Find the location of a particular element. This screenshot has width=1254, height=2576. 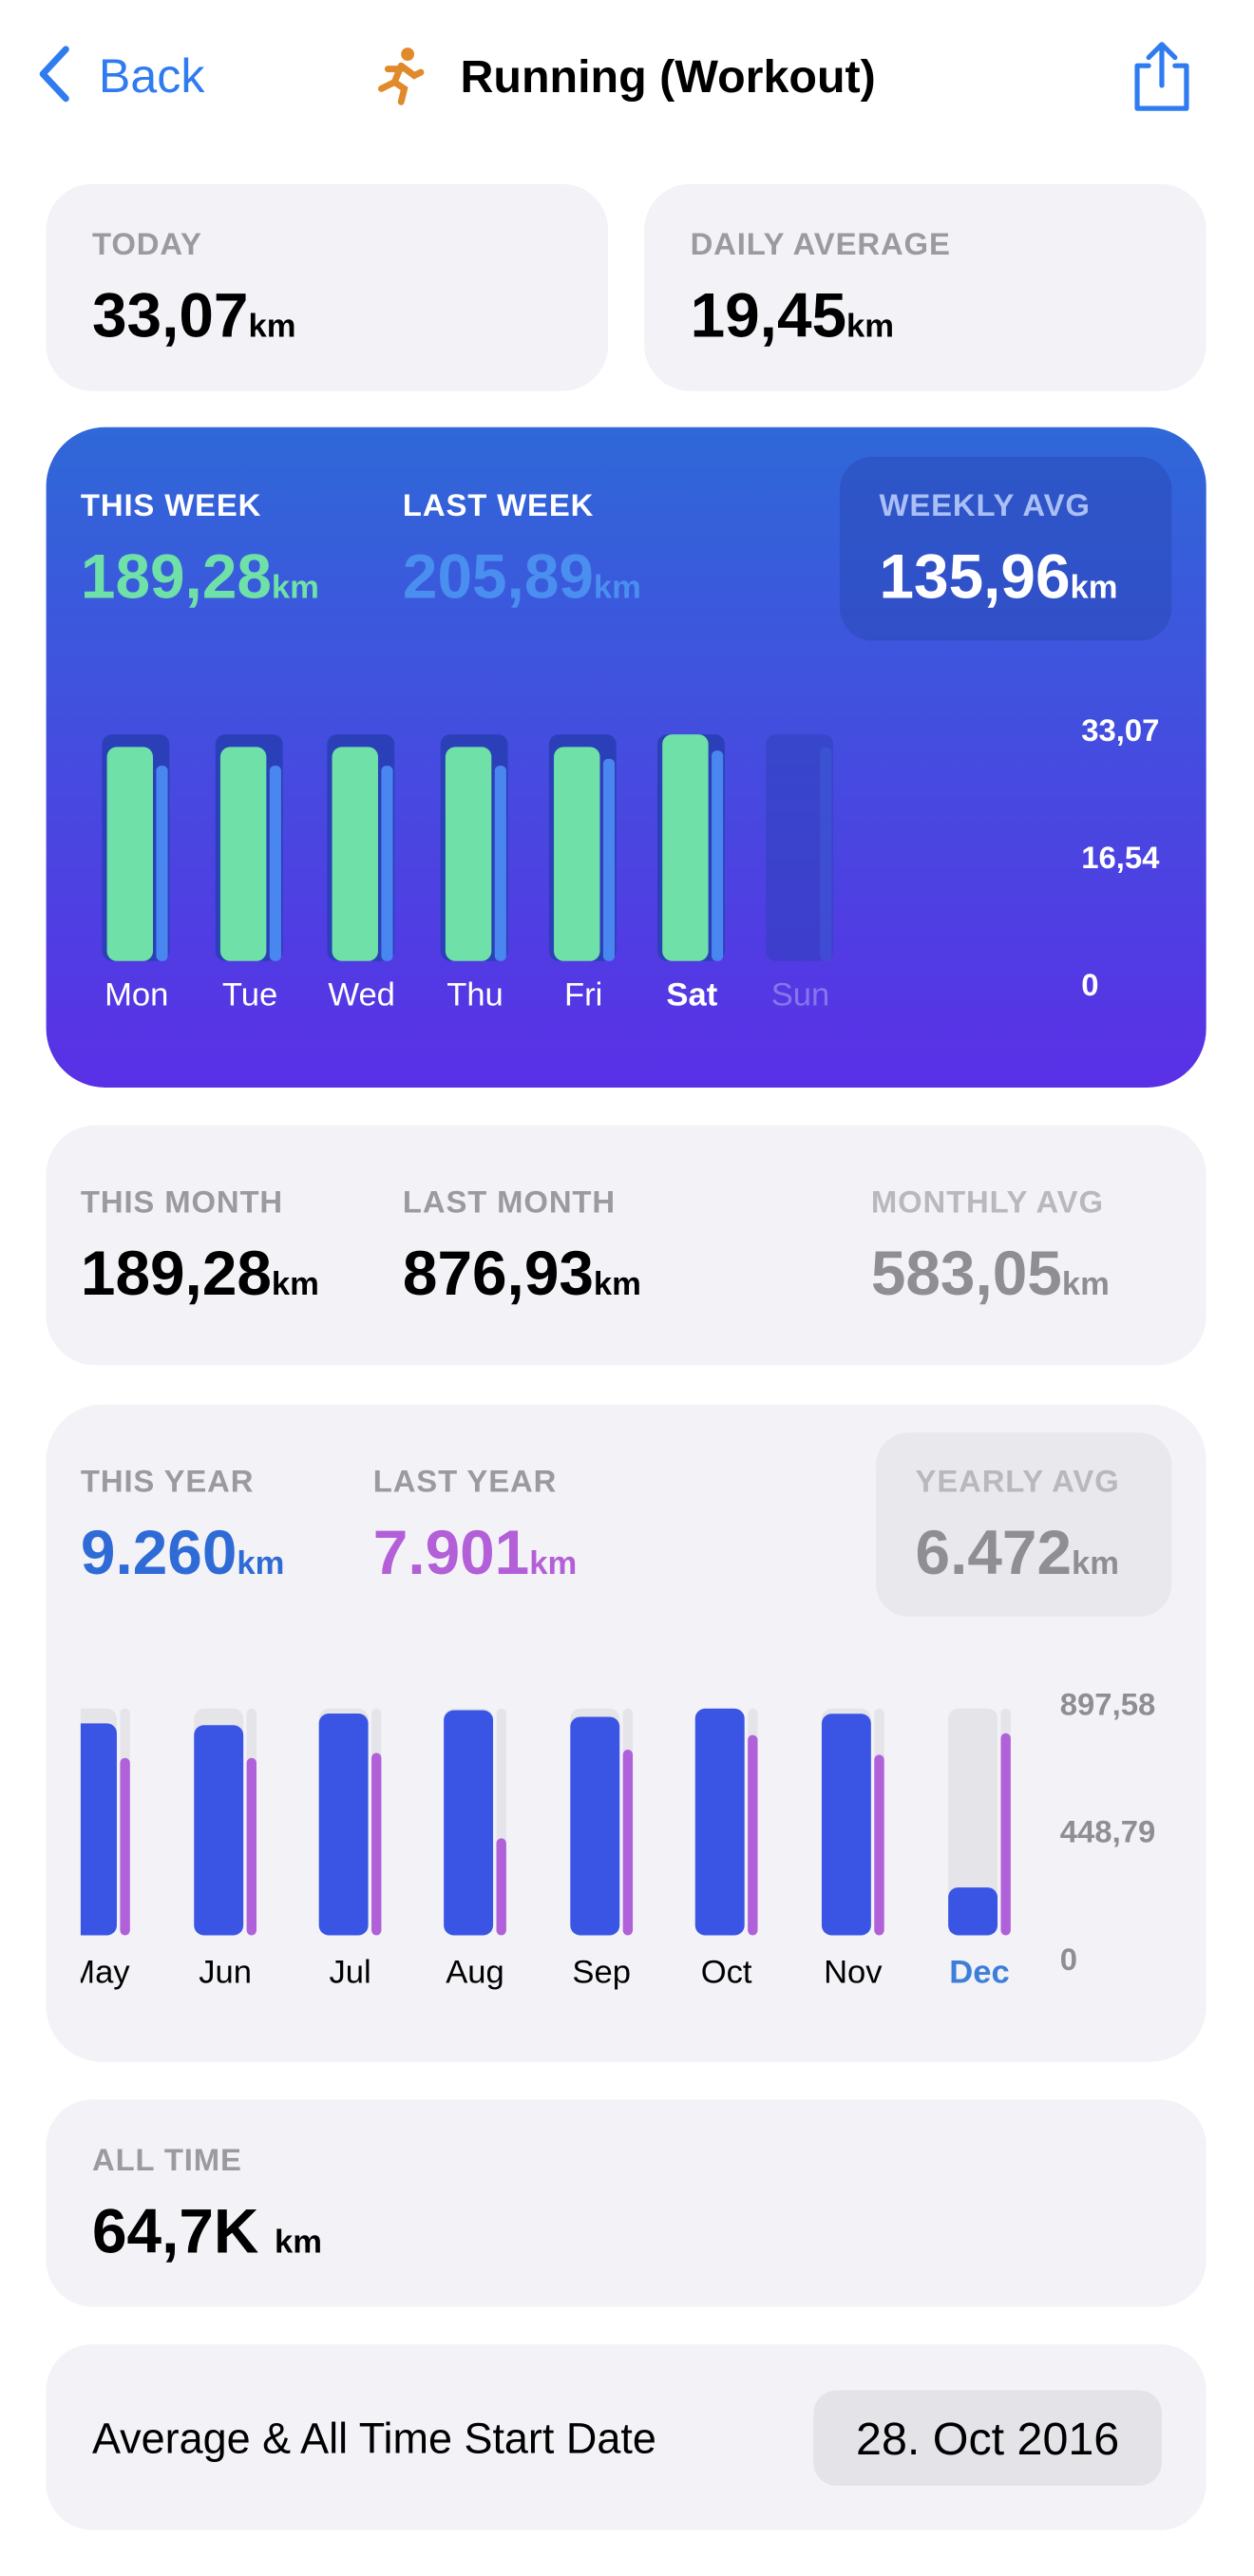

this-week-label: THIS WEEK is located at coordinates (171, 505).